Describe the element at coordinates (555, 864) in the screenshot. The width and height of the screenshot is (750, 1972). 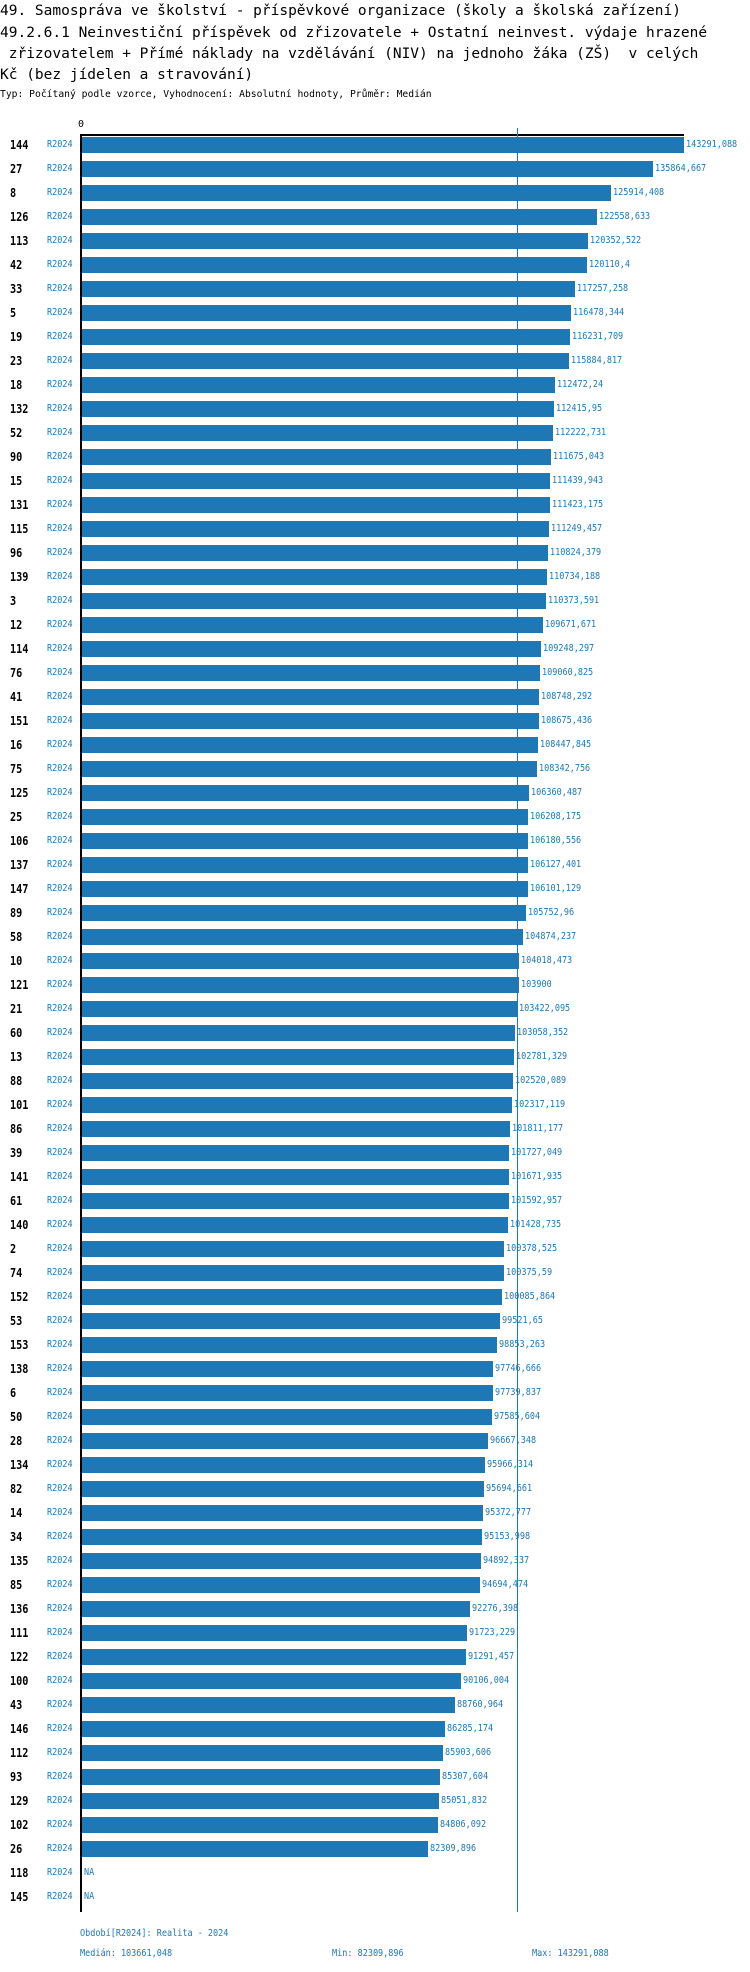
I see `value-label: 106127,401` at that location.